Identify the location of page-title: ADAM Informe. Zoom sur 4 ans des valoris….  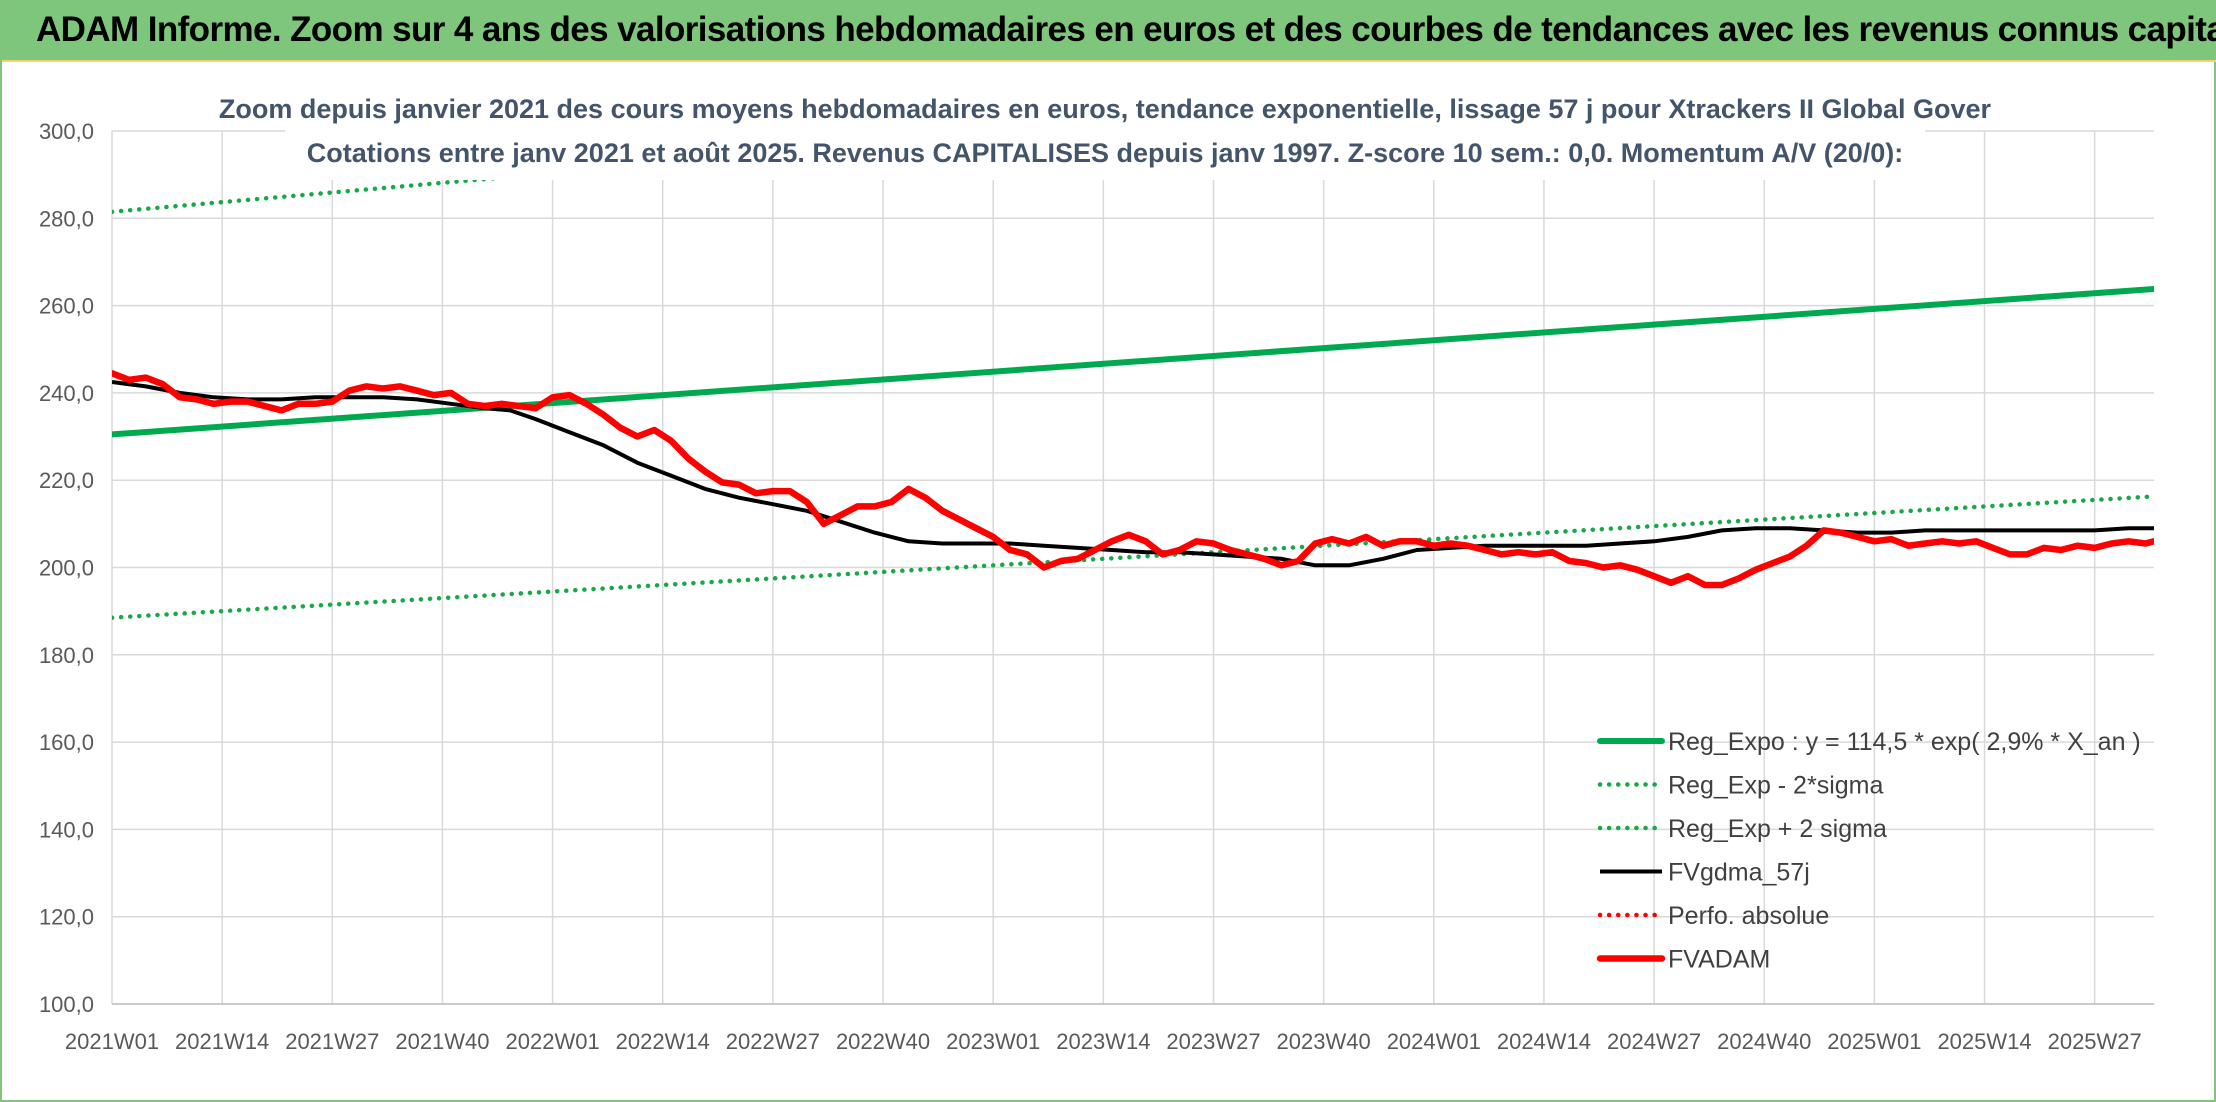
(1126, 29).